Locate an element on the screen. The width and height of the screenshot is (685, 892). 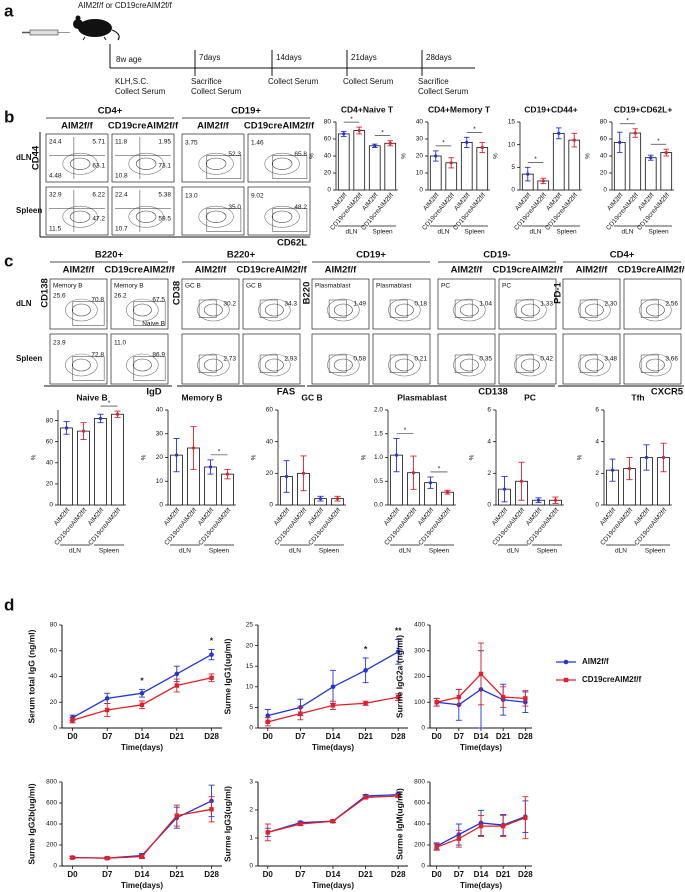
gate-value: 1.95 is located at coordinates (164, 142).